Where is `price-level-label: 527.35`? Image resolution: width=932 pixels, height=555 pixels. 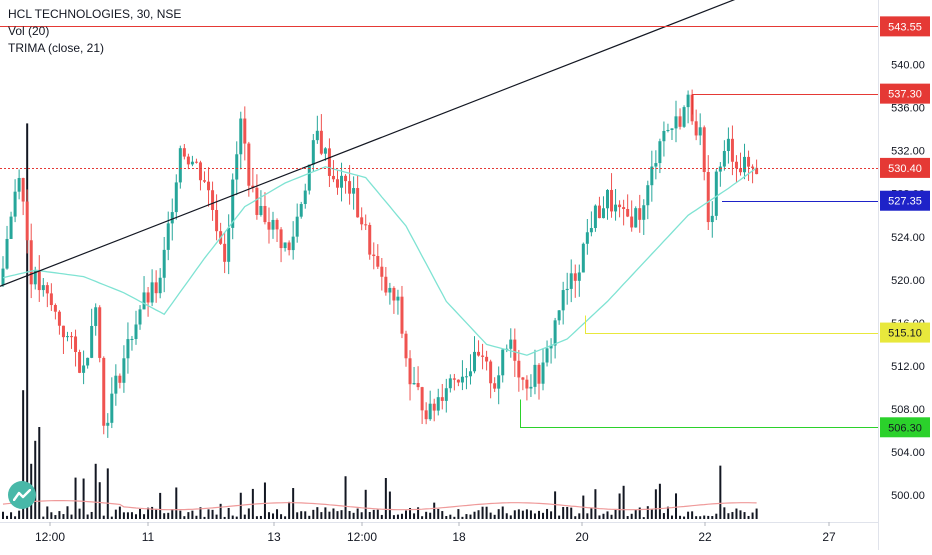 price-level-label: 527.35 is located at coordinates (905, 202).